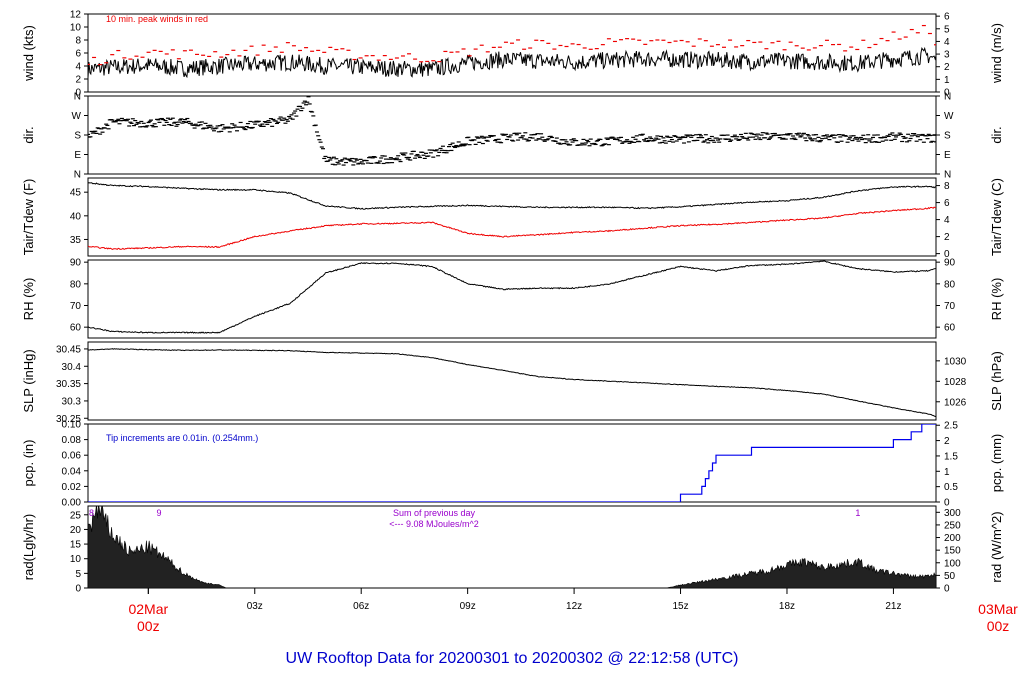 The width and height of the screenshot is (1024, 700). I want to click on rh-ytick-right-label: 60, so click(950, 328).